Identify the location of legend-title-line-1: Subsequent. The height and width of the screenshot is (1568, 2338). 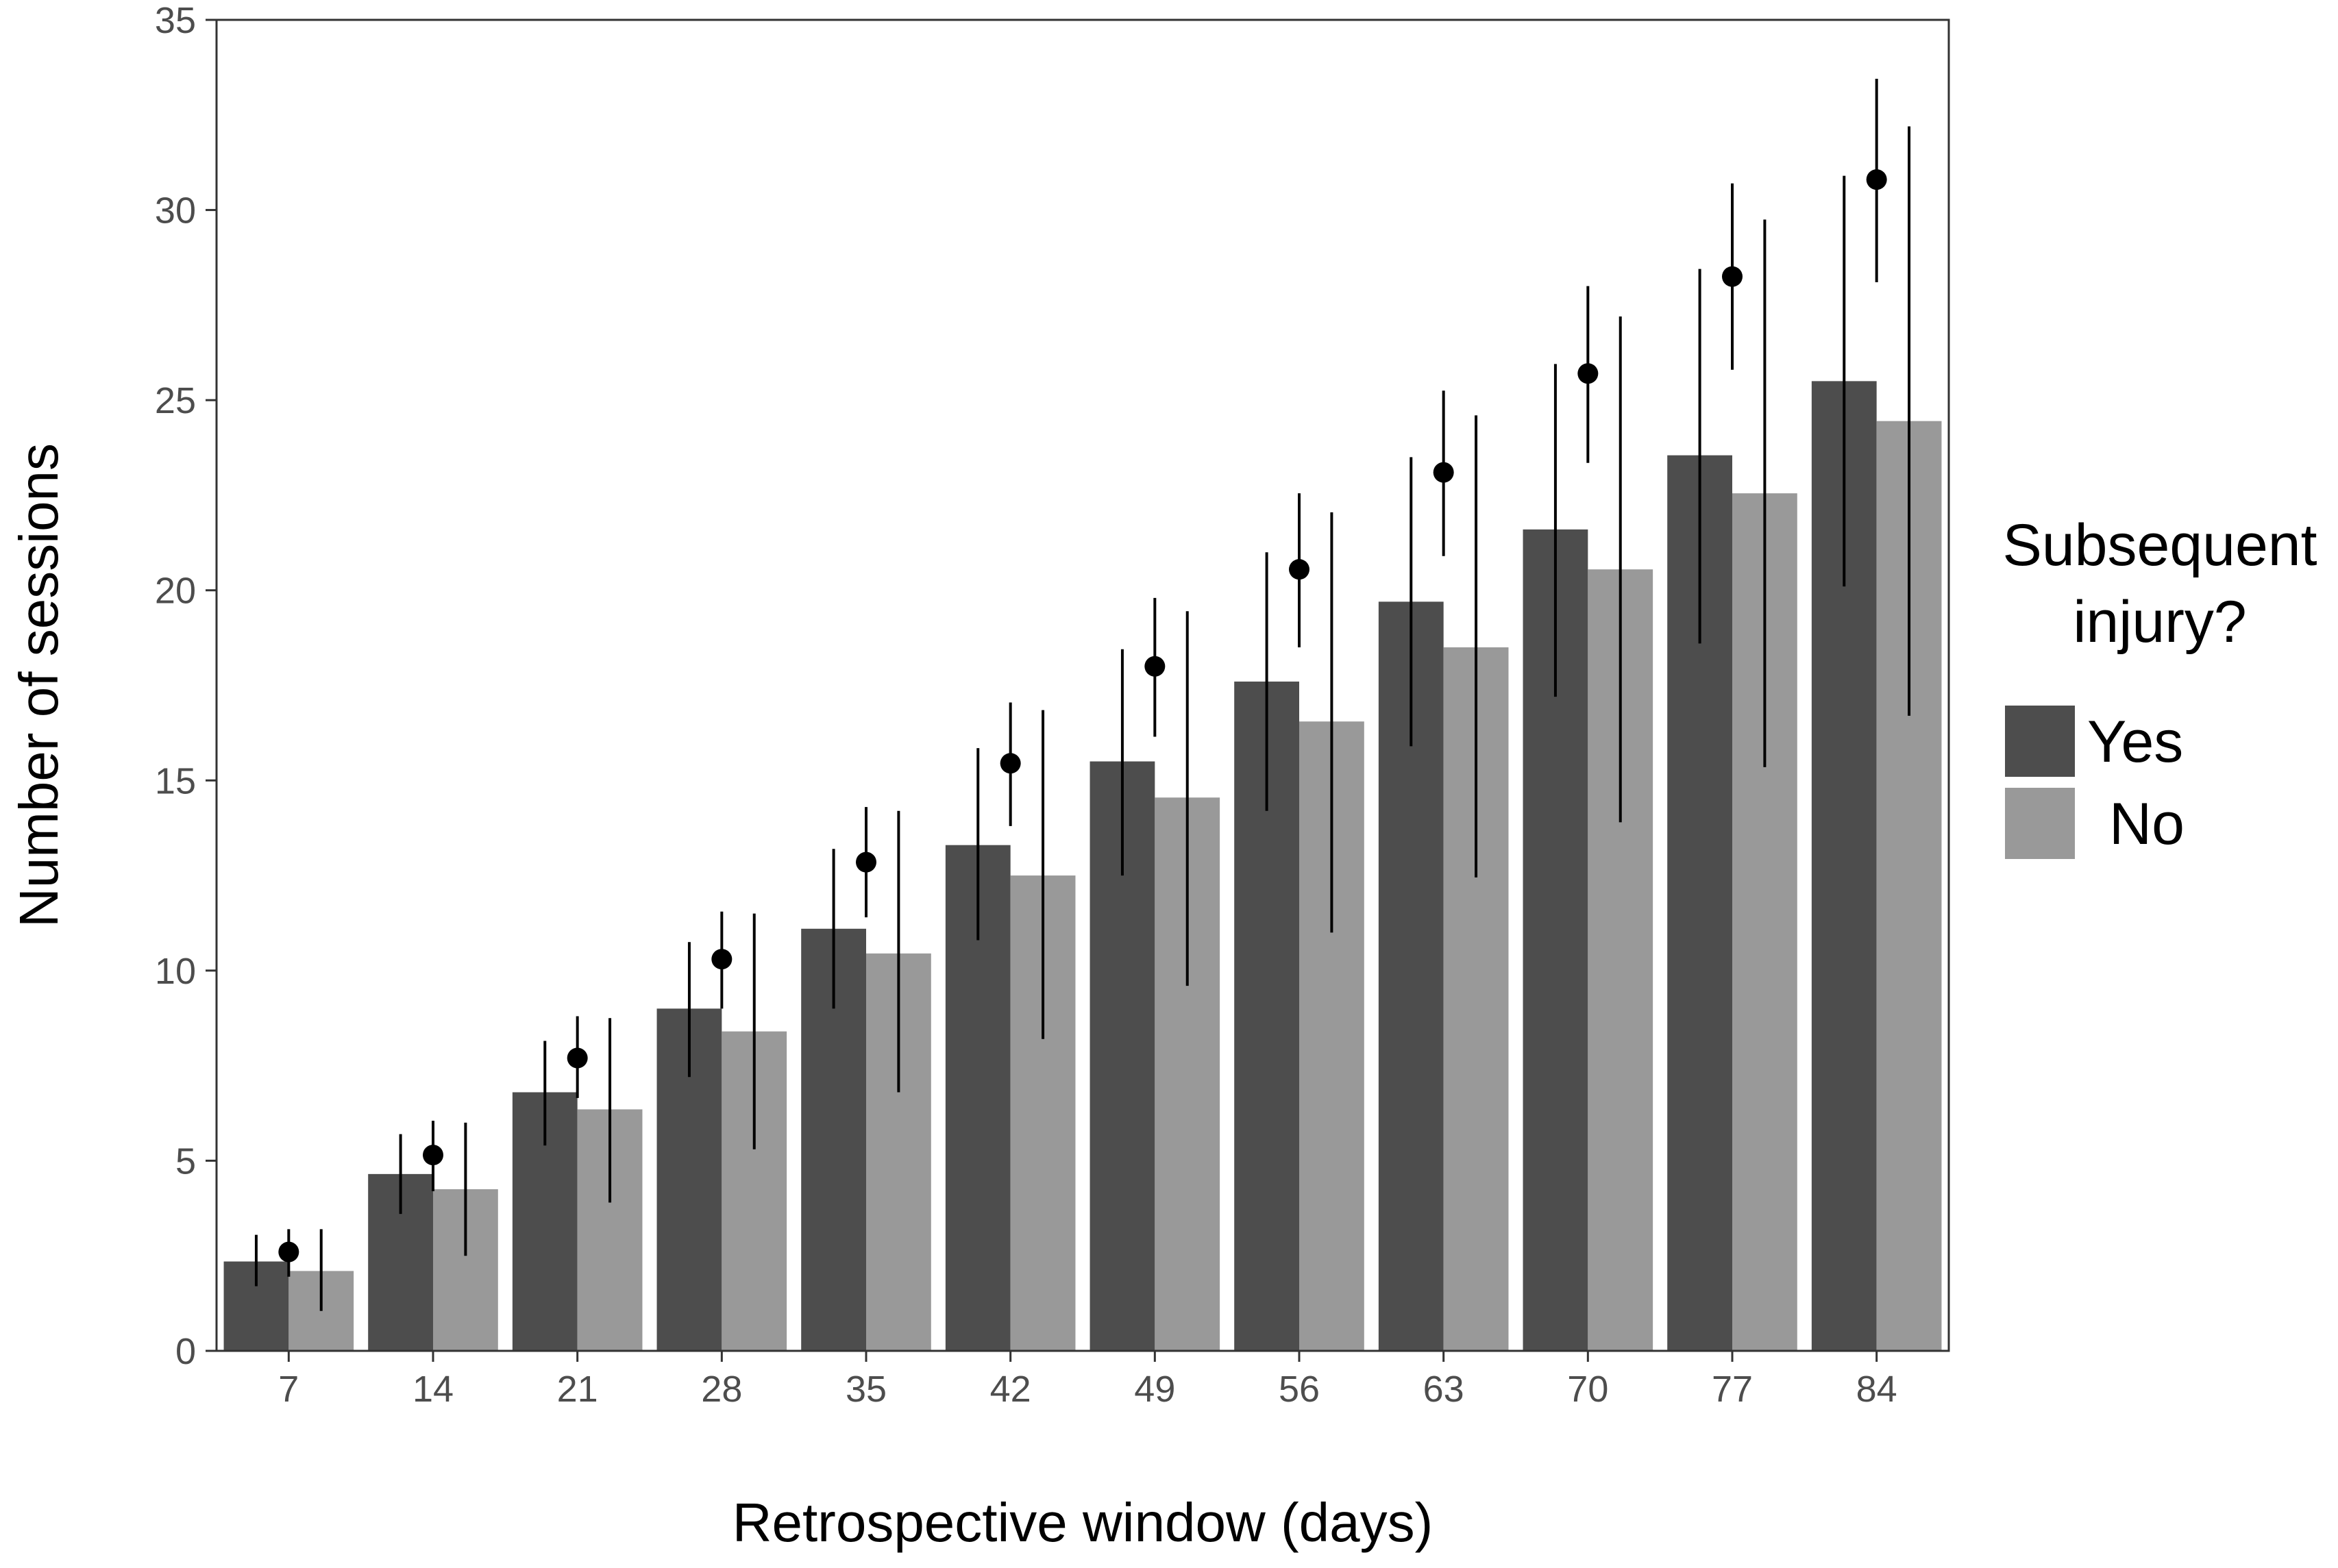
(2159, 545).